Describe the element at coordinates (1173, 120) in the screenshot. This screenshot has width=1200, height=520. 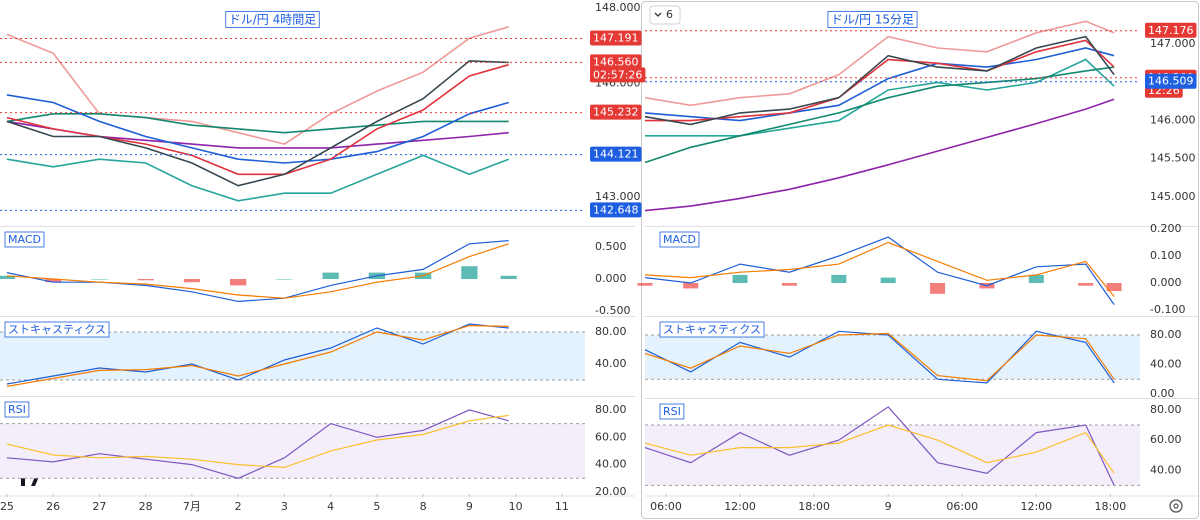
I see `y-tick-label: 146.000` at that location.